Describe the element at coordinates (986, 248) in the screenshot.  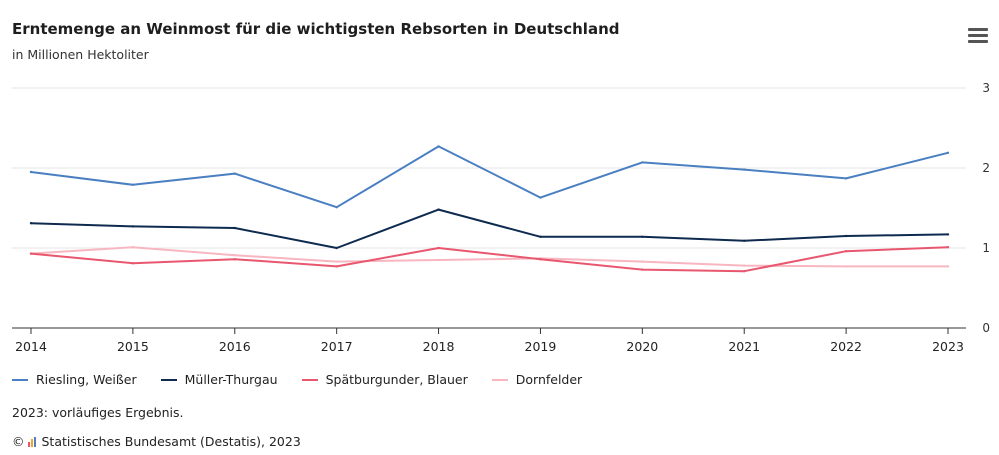
I see `y-tick-label: 1` at that location.